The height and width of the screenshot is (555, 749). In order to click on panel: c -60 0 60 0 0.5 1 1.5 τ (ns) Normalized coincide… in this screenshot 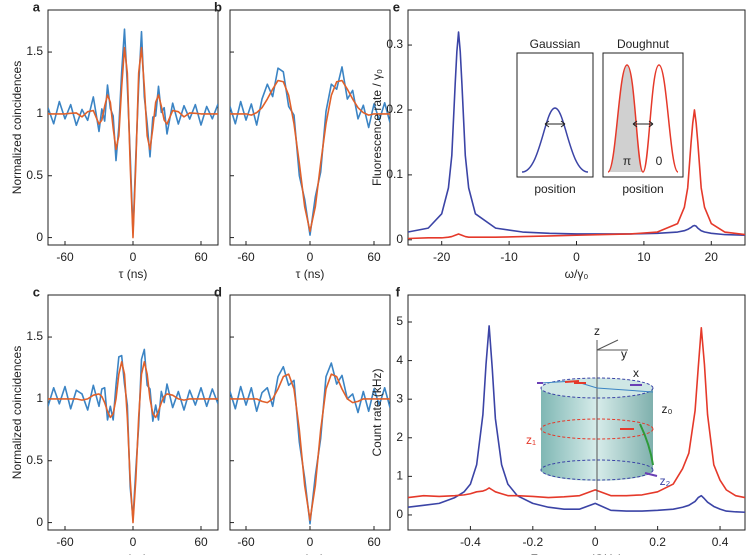, I will do `click(114, 419)`.